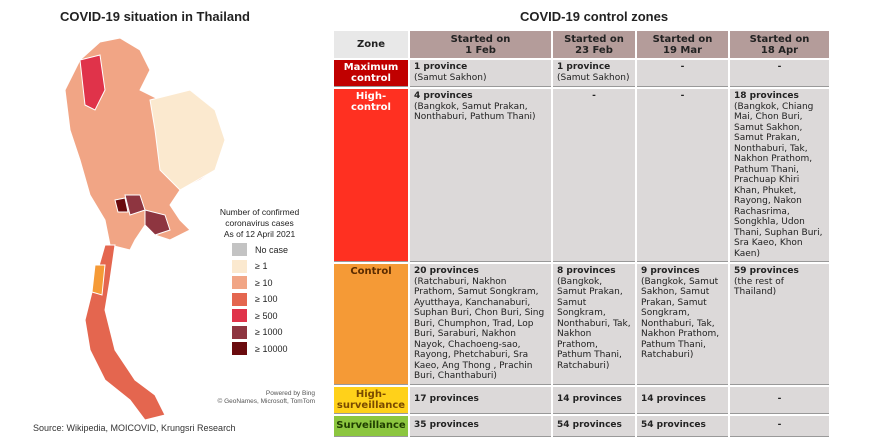  Describe the element at coordinates (259, 234) in the screenshot. I see `legend-title-line: As of 12 April 2021` at that location.